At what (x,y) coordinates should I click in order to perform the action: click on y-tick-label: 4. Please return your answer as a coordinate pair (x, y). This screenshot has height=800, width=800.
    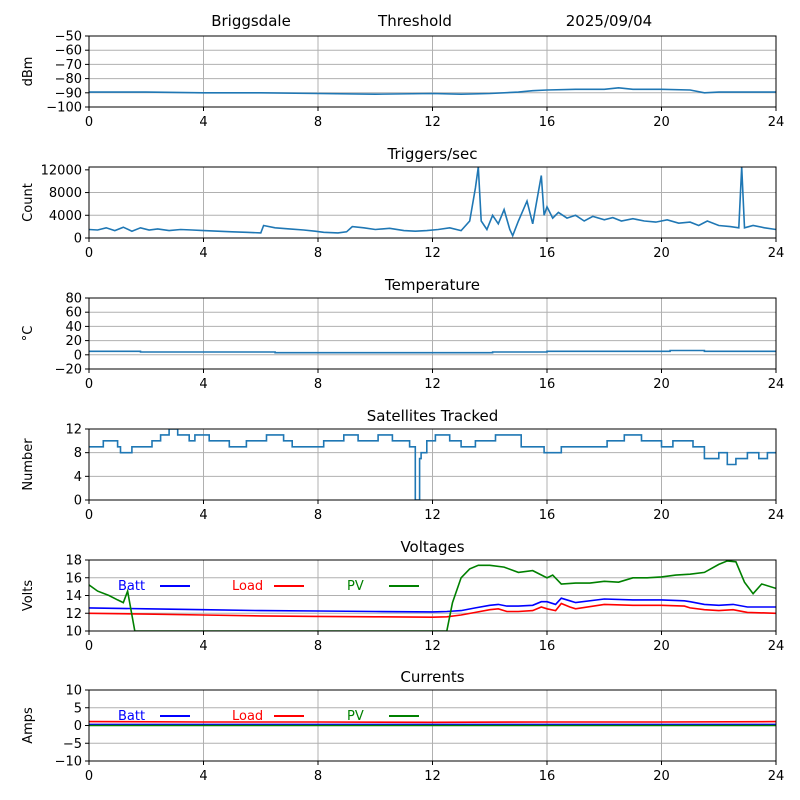
    Looking at the image, I should click on (78, 477).